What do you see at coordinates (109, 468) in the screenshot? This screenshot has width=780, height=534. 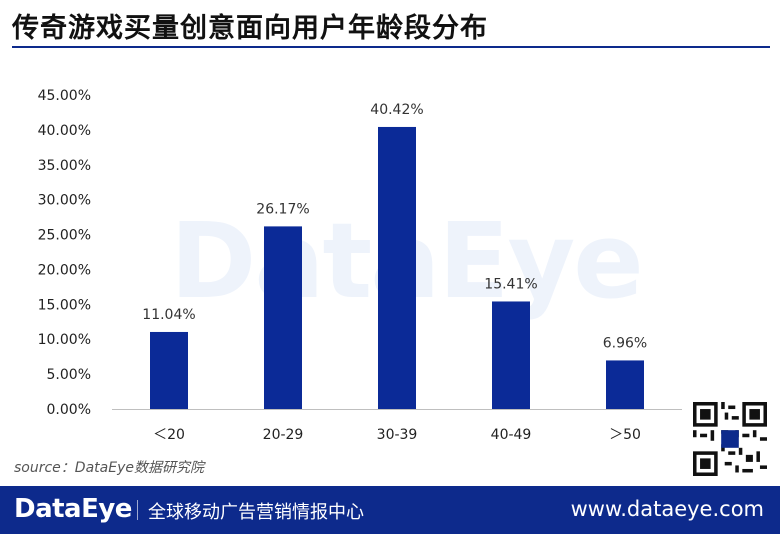 I see `source-note: source：DataEye数据研究院` at bounding box center [109, 468].